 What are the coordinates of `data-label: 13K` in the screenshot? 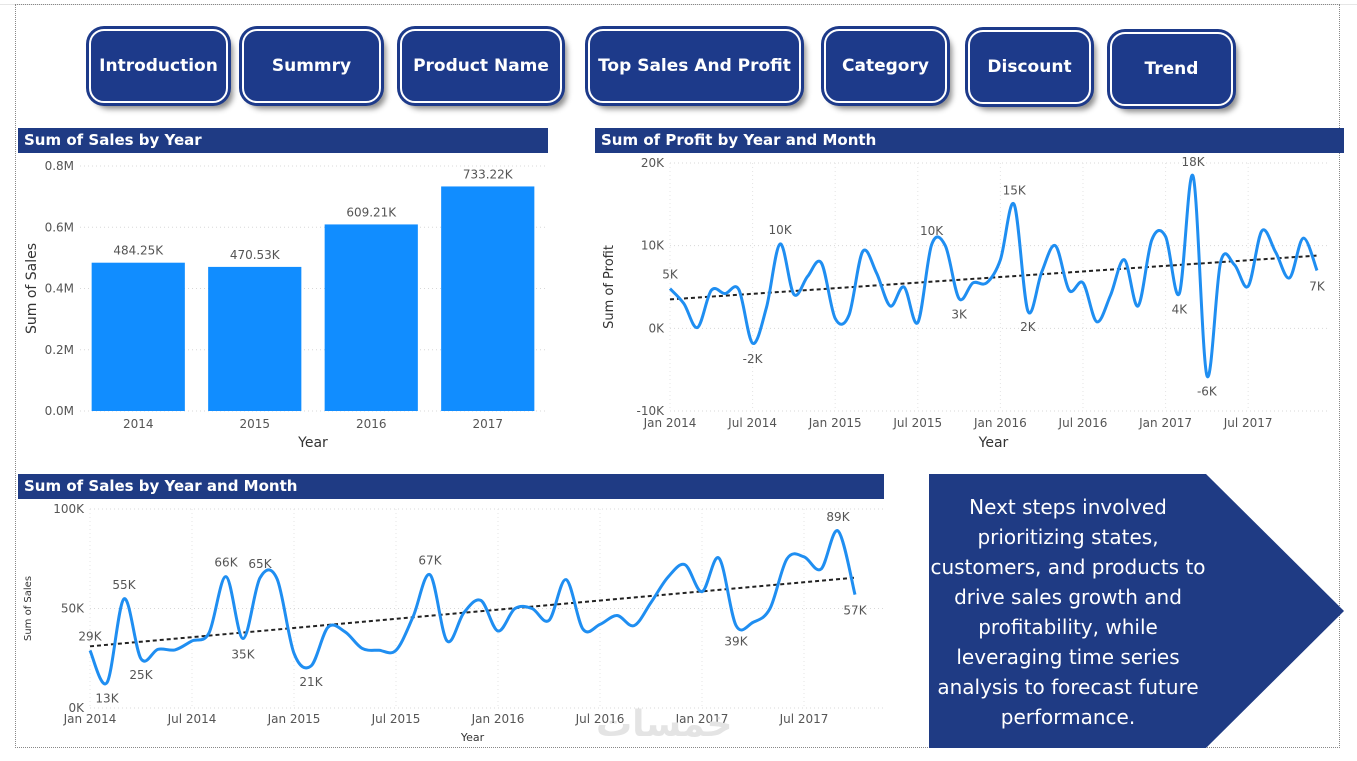 It's located at (107, 699).